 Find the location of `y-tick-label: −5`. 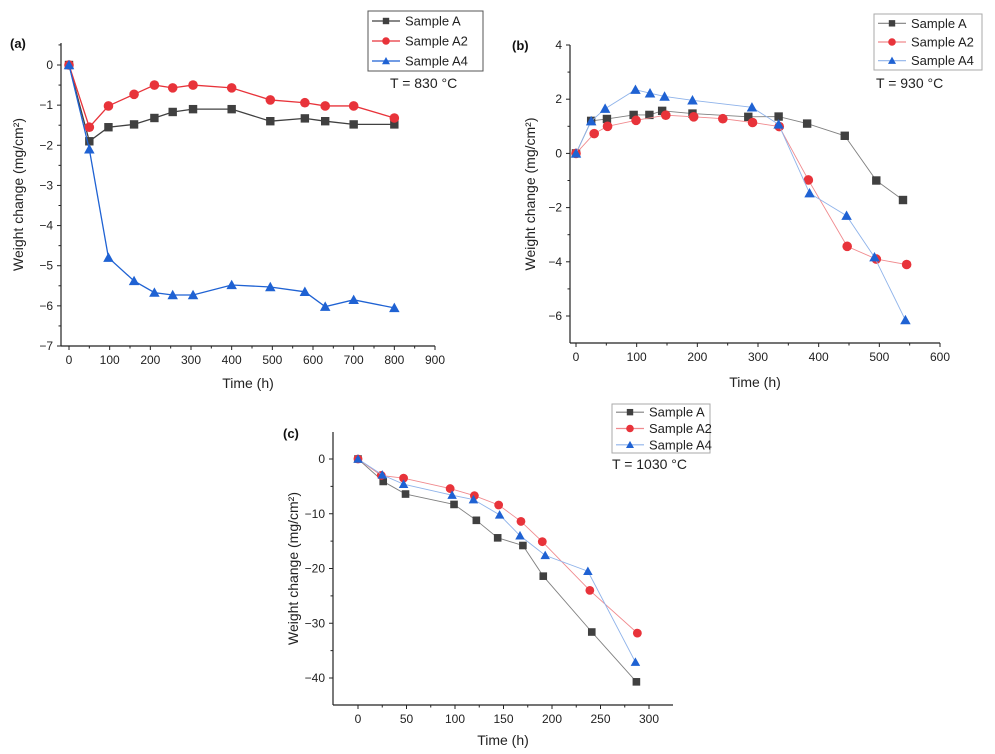

y-tick-label: −5 is located at coordinates (46, 266).